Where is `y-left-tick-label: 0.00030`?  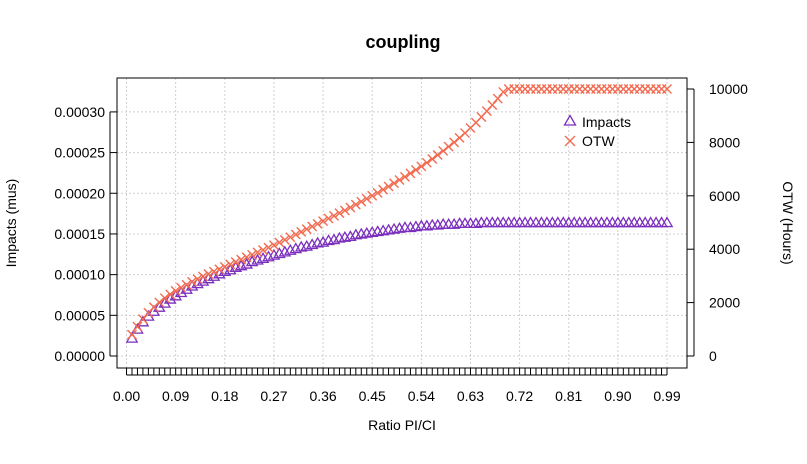 y-left-tick-label: 0.00030 is located at coordinates (79, 112).